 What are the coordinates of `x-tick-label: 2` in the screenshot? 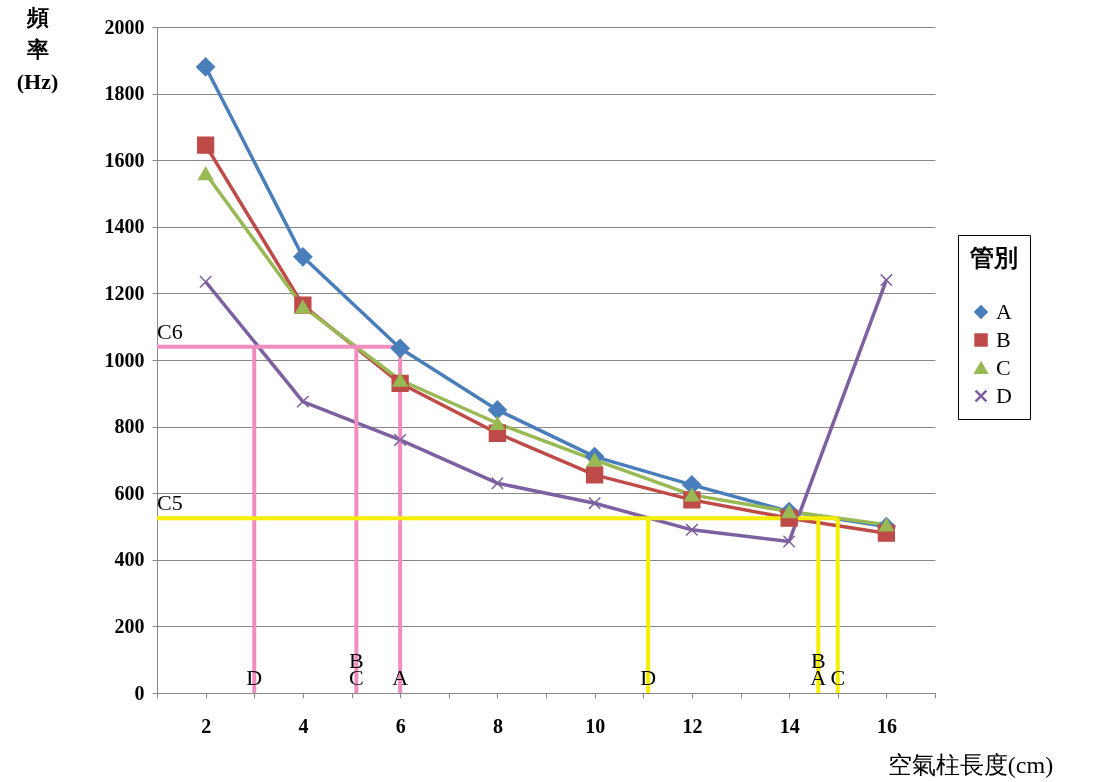 It's located at (206, 725).